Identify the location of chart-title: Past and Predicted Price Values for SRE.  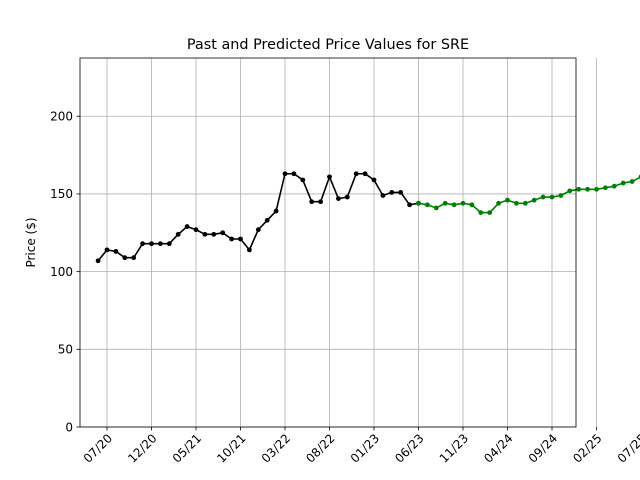
(328, 45).